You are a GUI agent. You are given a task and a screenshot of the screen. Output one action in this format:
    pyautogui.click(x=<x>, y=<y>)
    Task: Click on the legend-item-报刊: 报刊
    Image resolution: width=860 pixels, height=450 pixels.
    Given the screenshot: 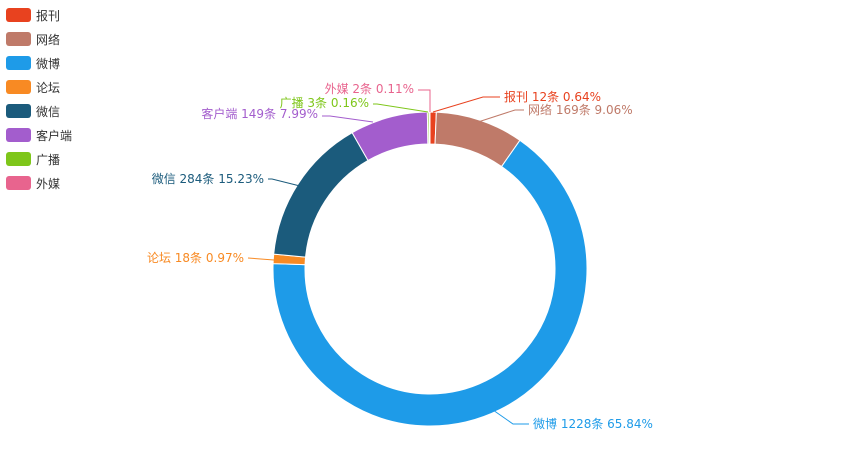 What is the action you would take?
    pyautogui.click(x=39, y=15)
    